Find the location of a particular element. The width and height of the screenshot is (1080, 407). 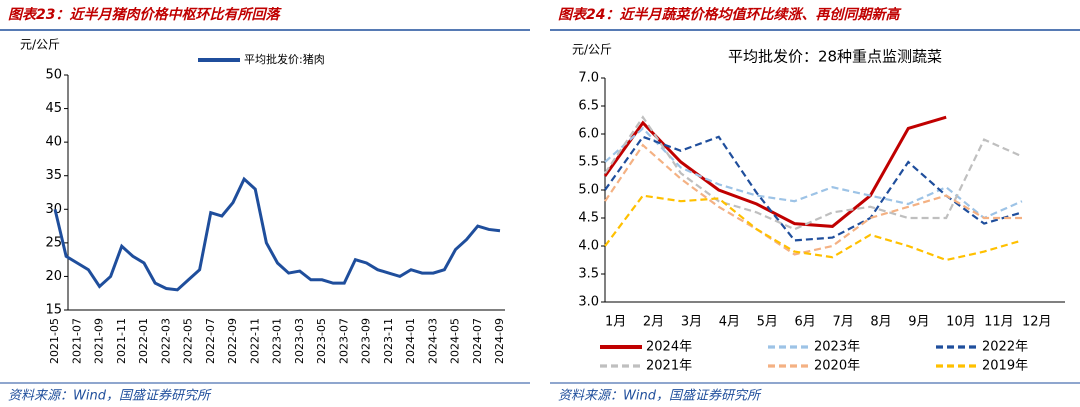

x-tick-label: 2021-07 is located at coordinates (76, 341).